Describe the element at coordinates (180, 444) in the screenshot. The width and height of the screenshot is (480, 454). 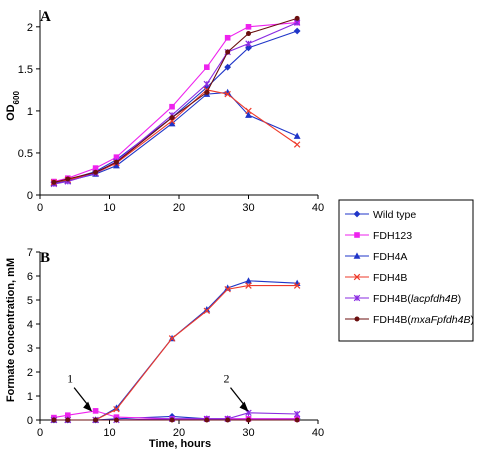
I see `panel-b-xlabel: Time, hours` at that location.